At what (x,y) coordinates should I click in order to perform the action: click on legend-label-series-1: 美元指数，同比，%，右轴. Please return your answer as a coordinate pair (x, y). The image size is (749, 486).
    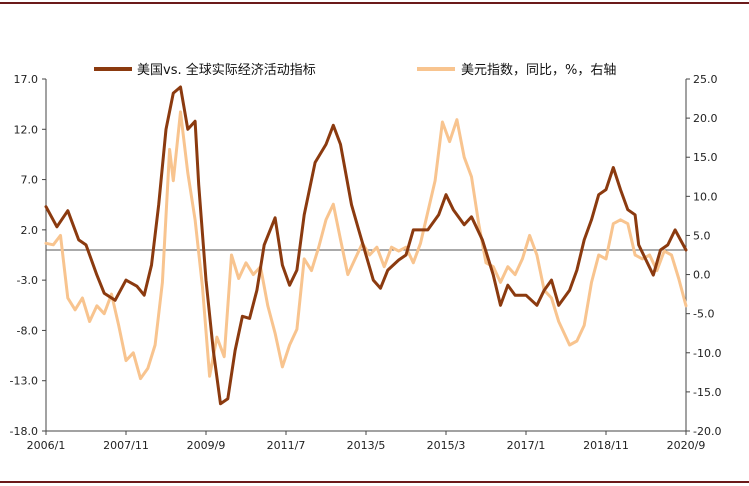
    Looking at the image, I should click on (538, 70).